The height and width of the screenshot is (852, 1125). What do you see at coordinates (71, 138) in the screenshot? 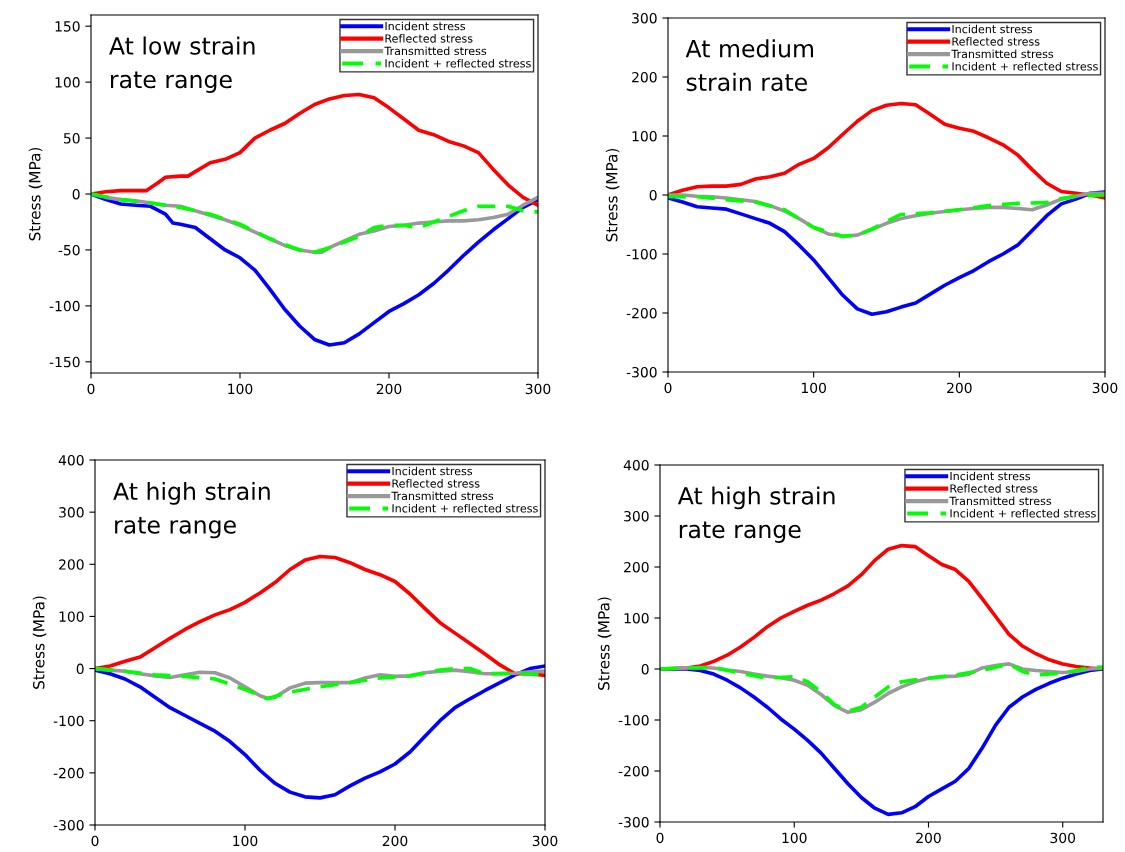
I see `y-tick-label: 50` at bounding box center [71, 138].